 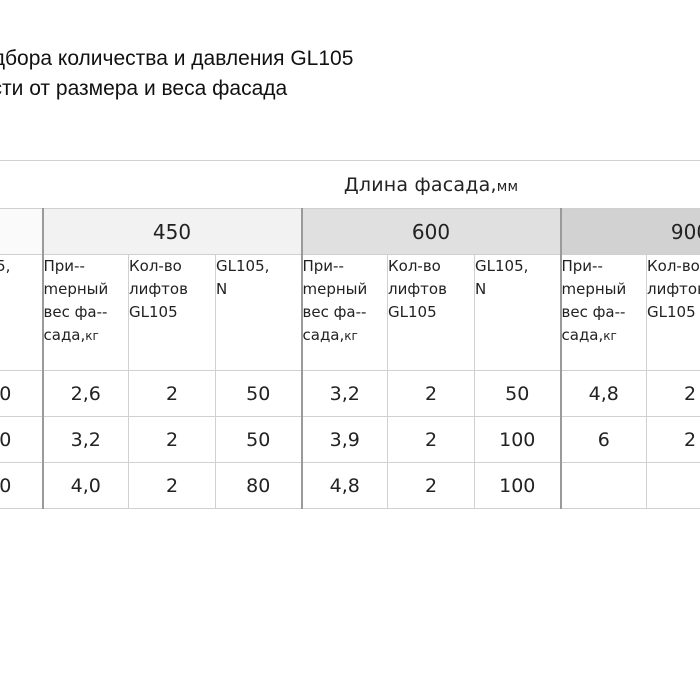 What do you see at coordinates (85, 393) in the screenshot?
I see `cell-weight: 2,6` at bounding box center [85, 393].